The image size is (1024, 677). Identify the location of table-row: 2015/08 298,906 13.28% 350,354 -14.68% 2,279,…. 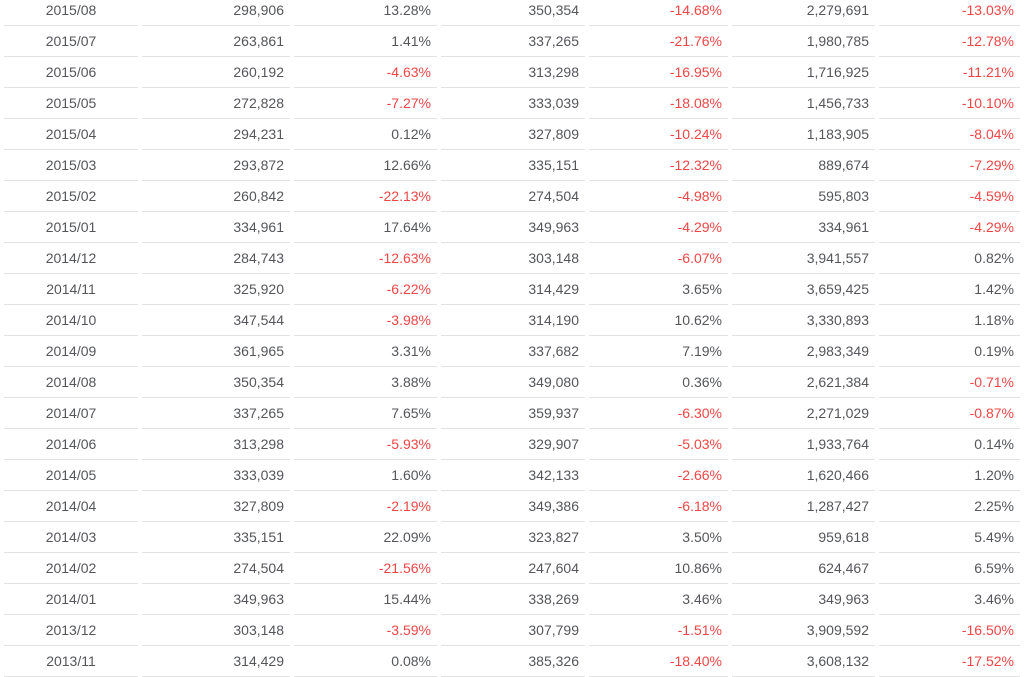
(512, 13).